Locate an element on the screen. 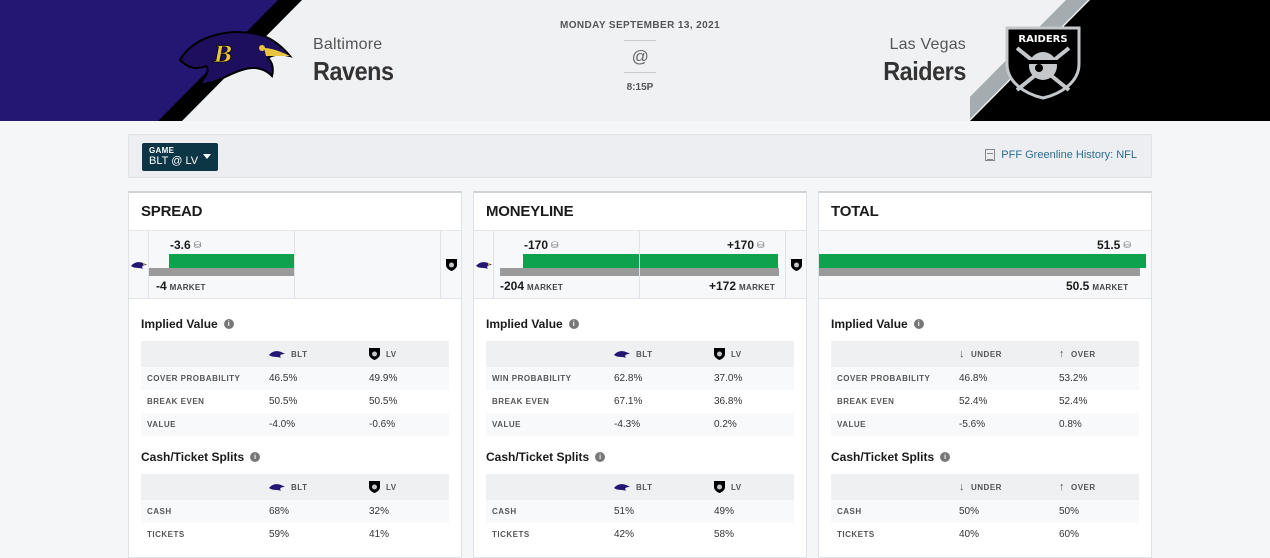  header-away-label: BLT is located at coordinates (644, 354).